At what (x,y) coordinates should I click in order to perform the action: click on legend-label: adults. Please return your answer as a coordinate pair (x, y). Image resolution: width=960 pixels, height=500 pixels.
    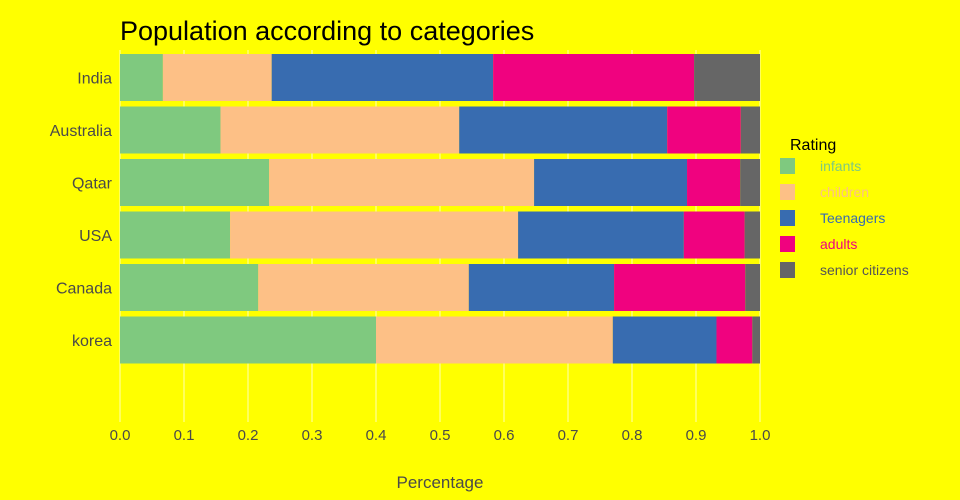
    Looking at the image, I should click on (838, 244).